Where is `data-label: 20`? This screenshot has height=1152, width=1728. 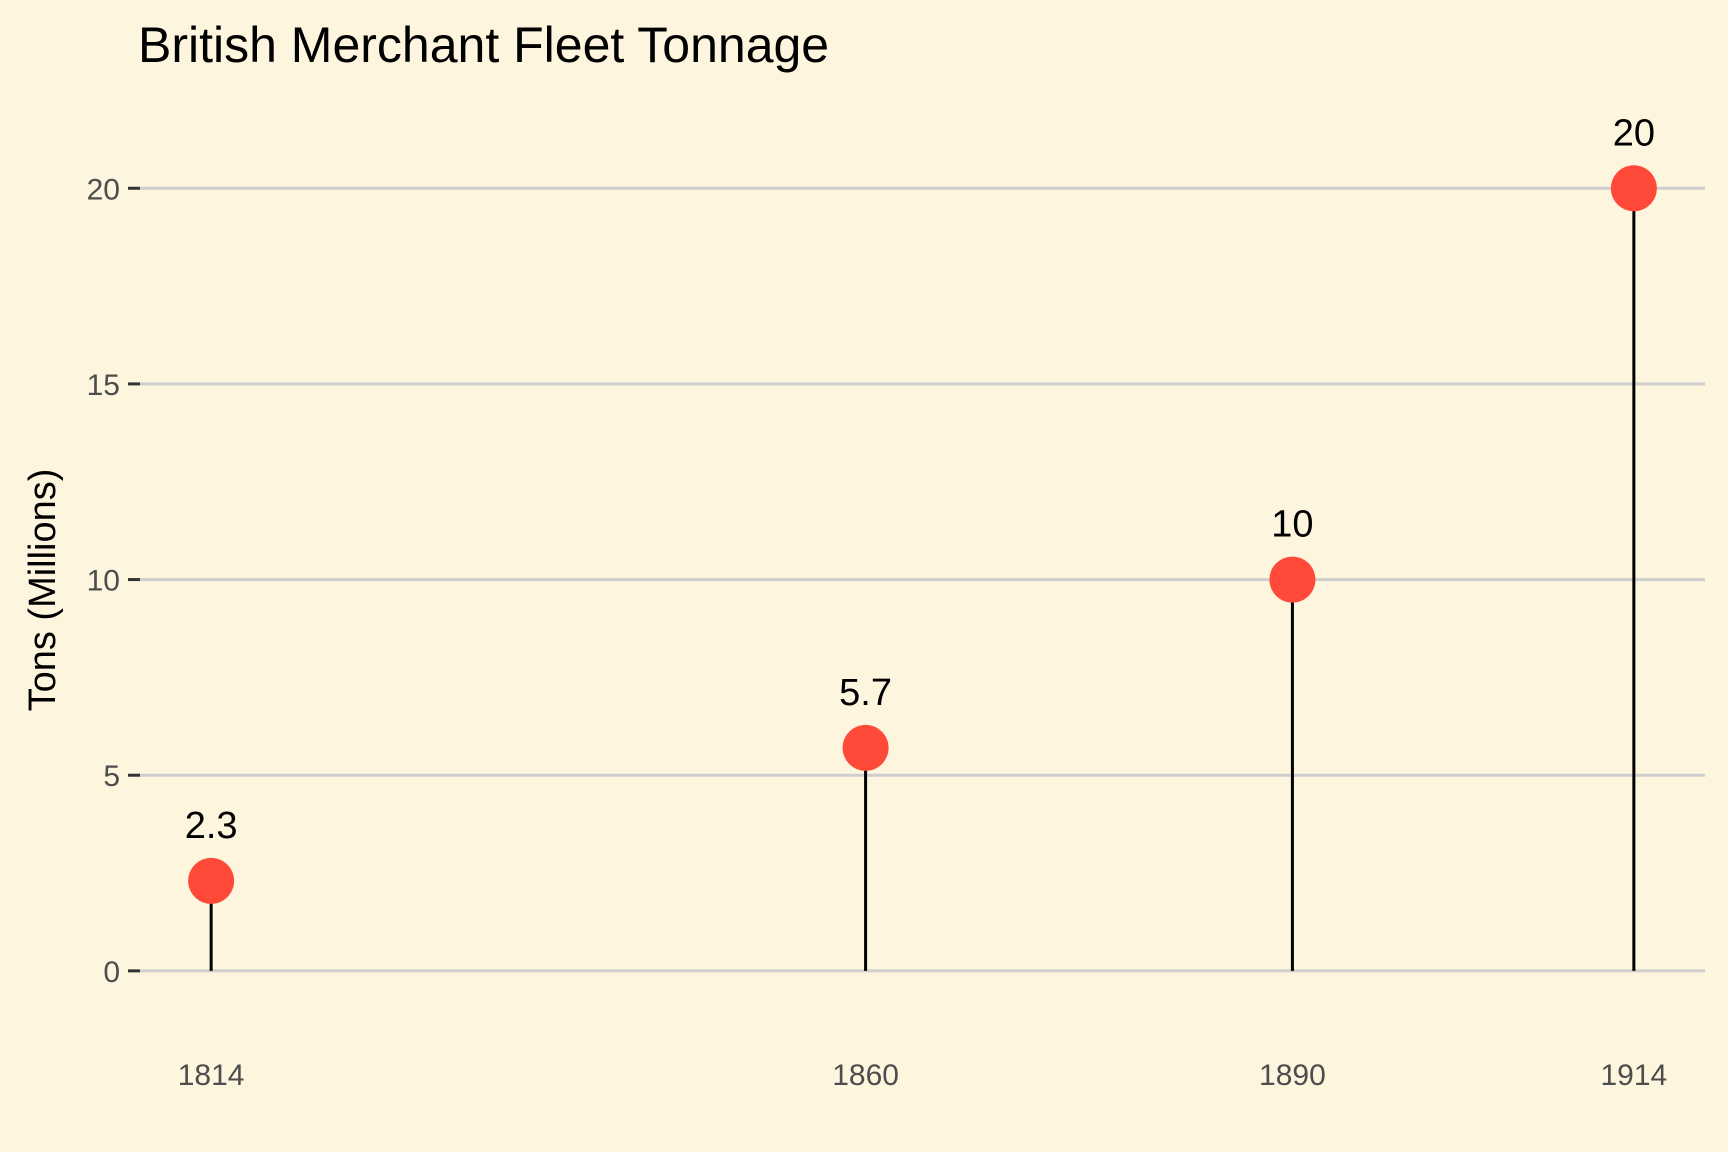
data-label: 20 is located at coordinates (1634, 133).